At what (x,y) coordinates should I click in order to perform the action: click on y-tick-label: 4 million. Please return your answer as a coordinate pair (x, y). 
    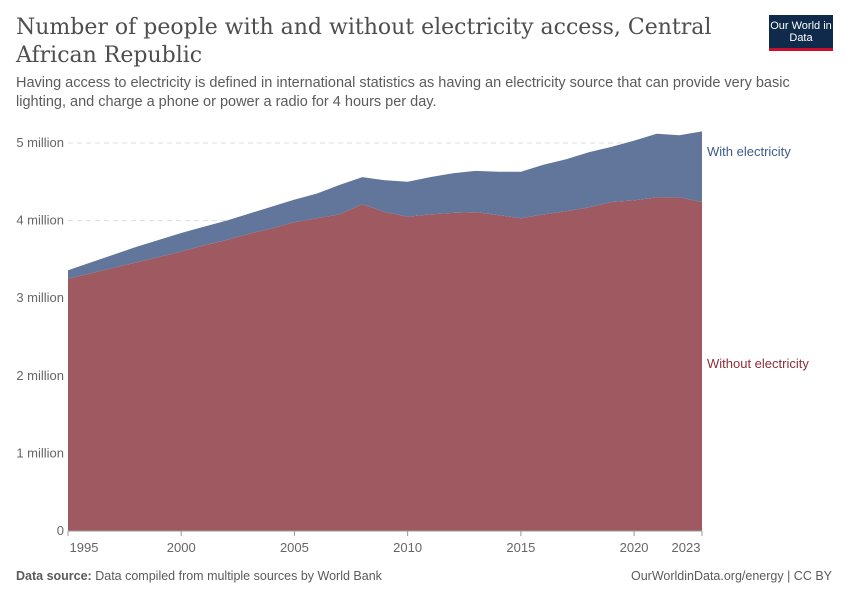
    Looking at the image, I should click on (40, 220).